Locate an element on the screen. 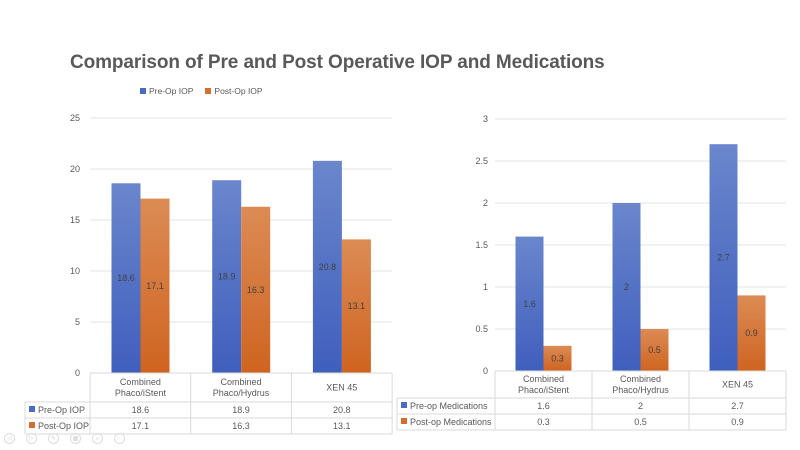  table-series-label: Pre-op Medications is located at coordinates (449, 406).